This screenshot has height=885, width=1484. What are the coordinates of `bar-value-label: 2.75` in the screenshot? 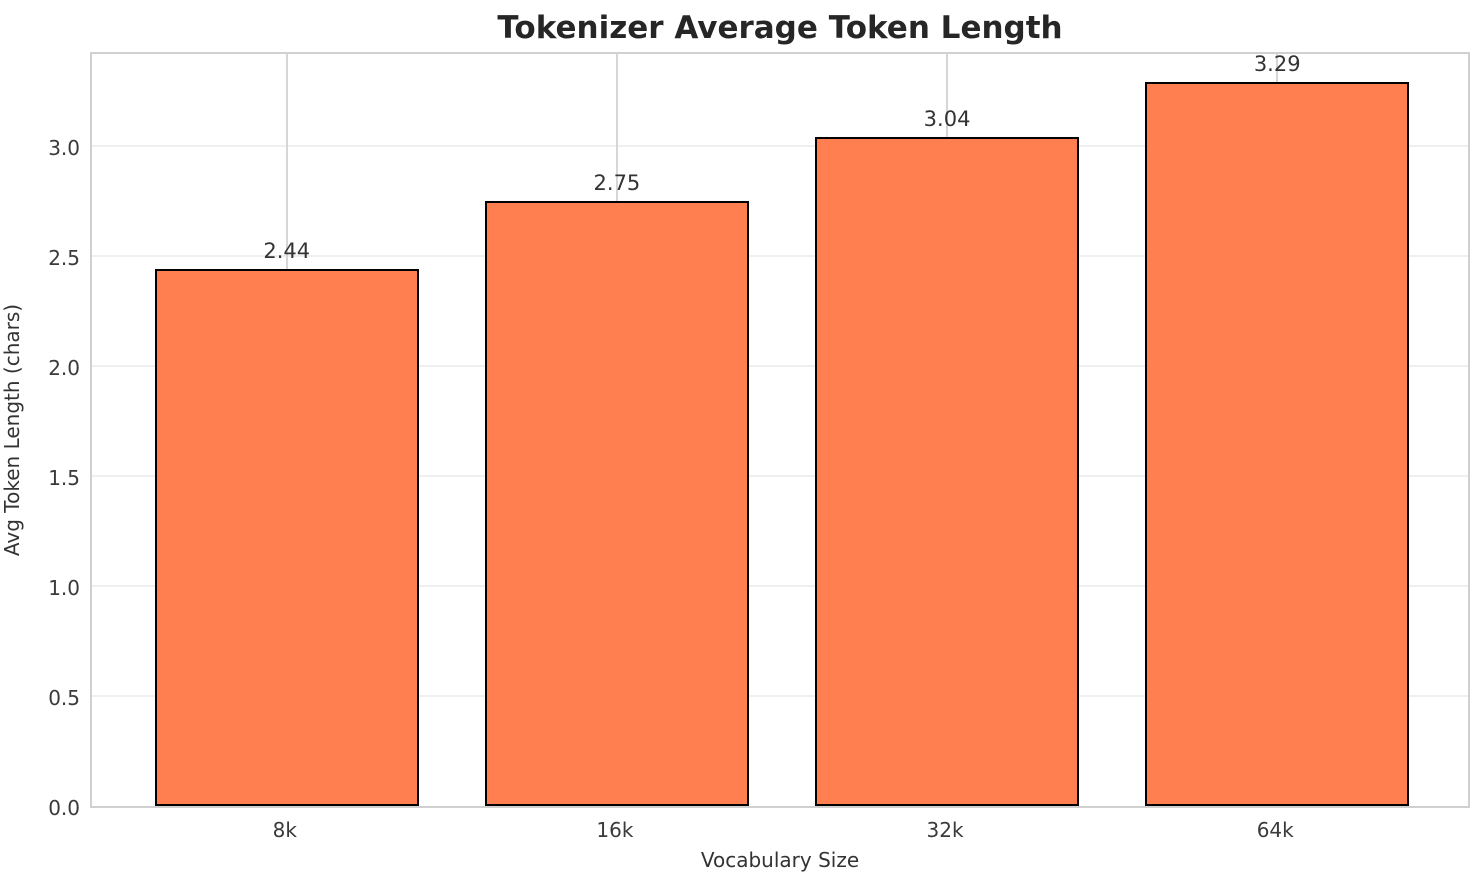 It's located at (617, 182).